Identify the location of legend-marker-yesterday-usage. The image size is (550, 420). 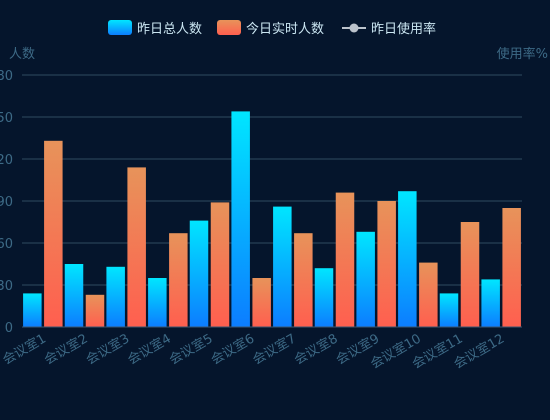
(354, 28).